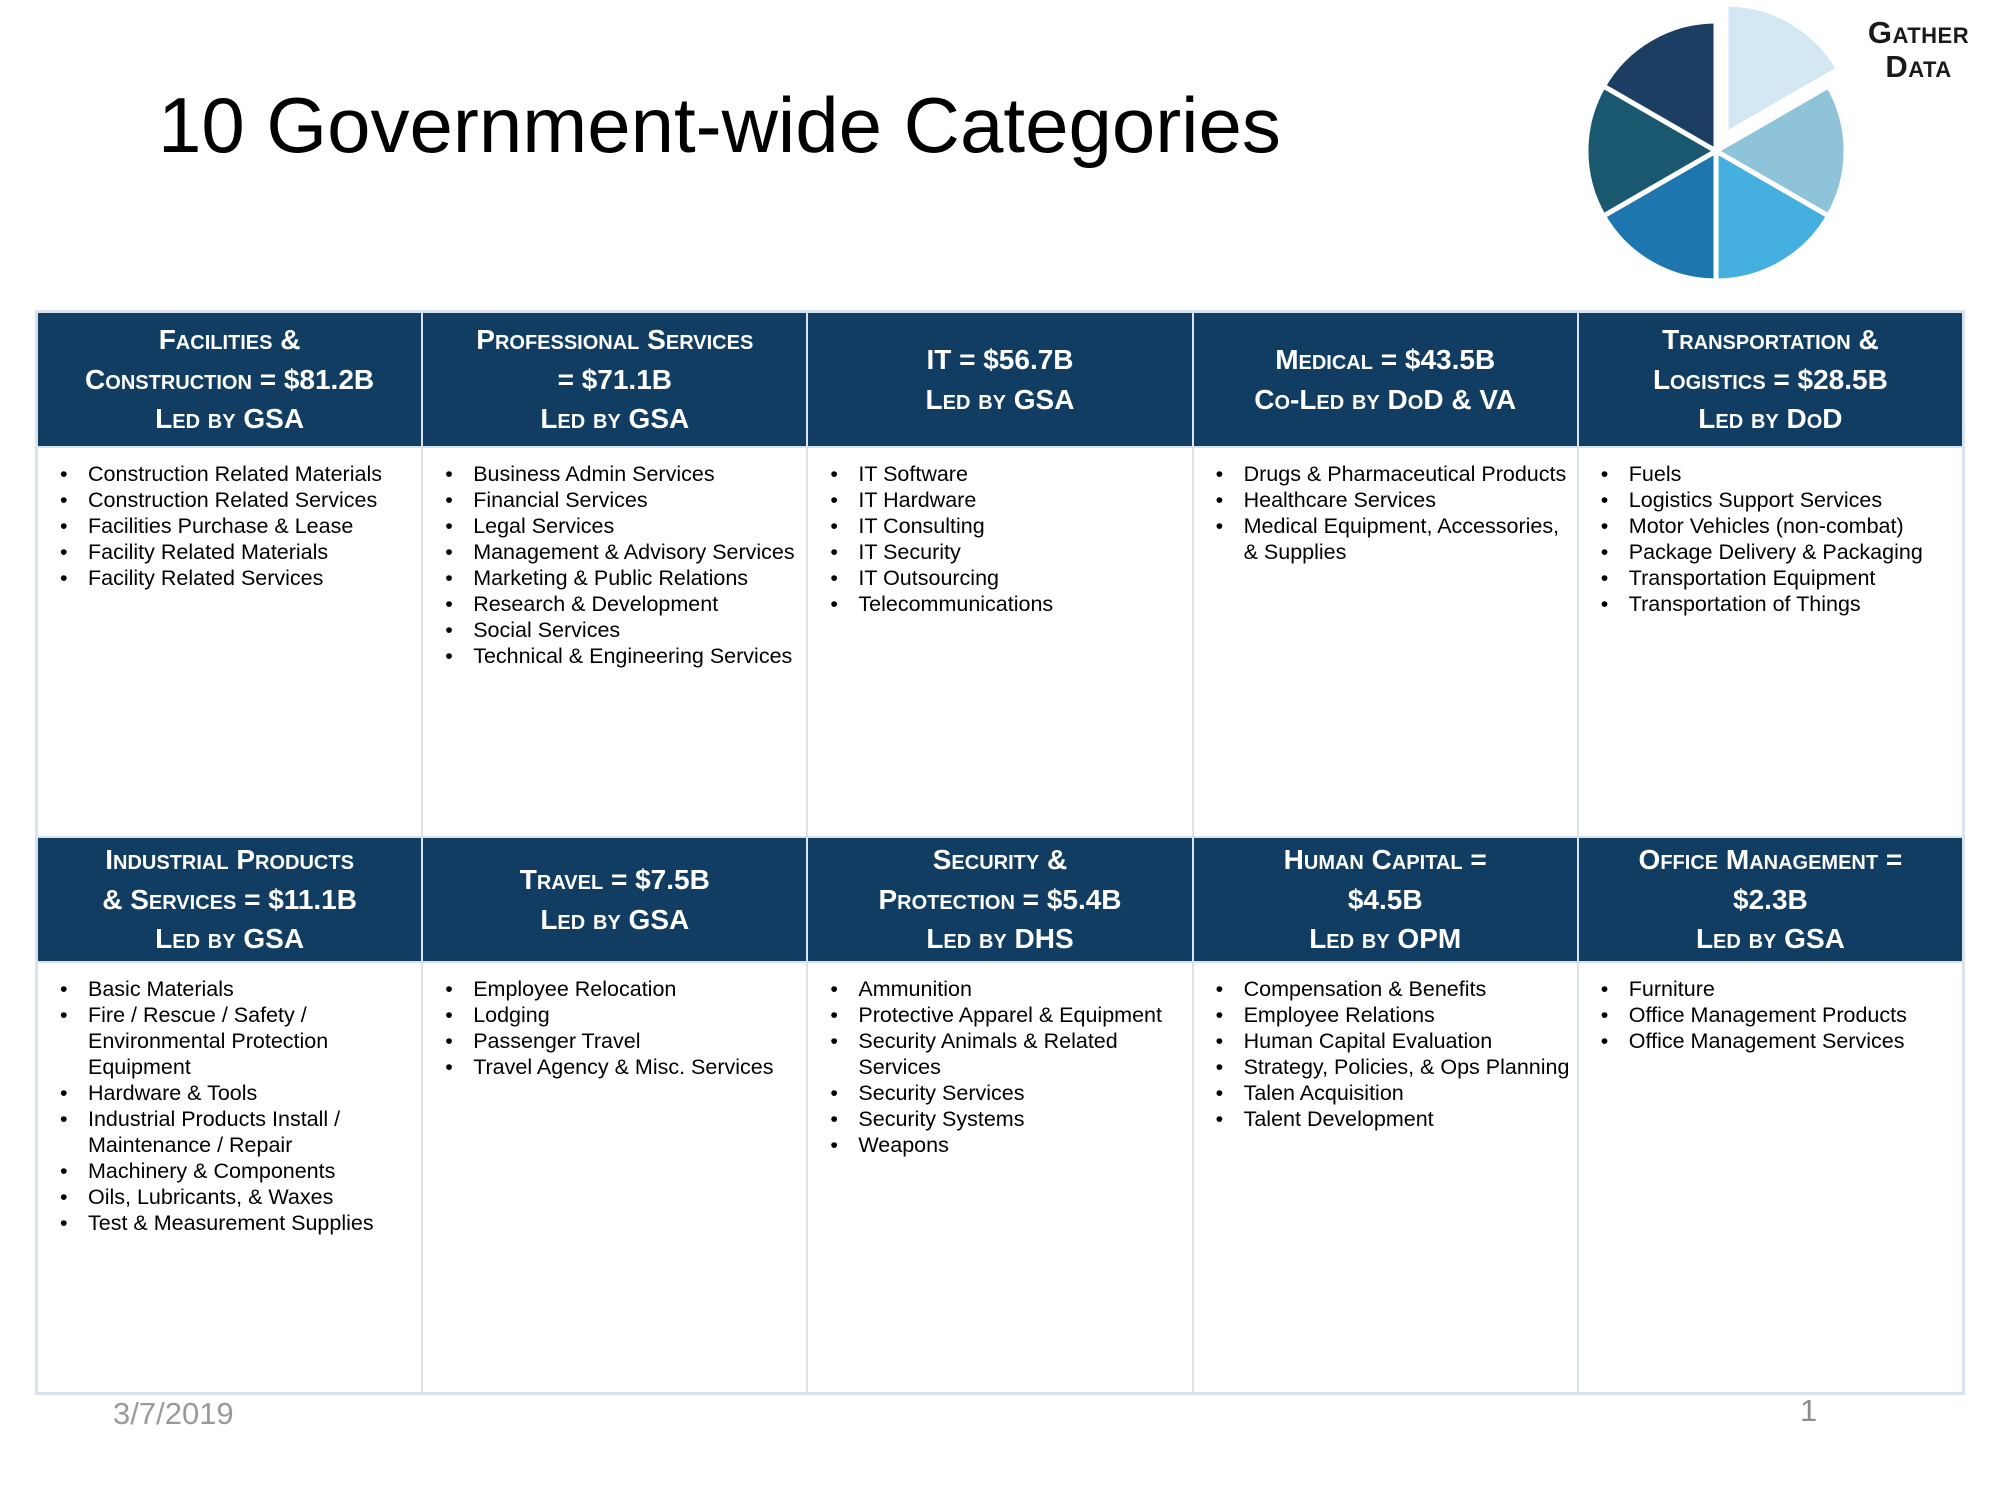  I want to click on category-title: IT = $56.7B, so click(1000, 359).